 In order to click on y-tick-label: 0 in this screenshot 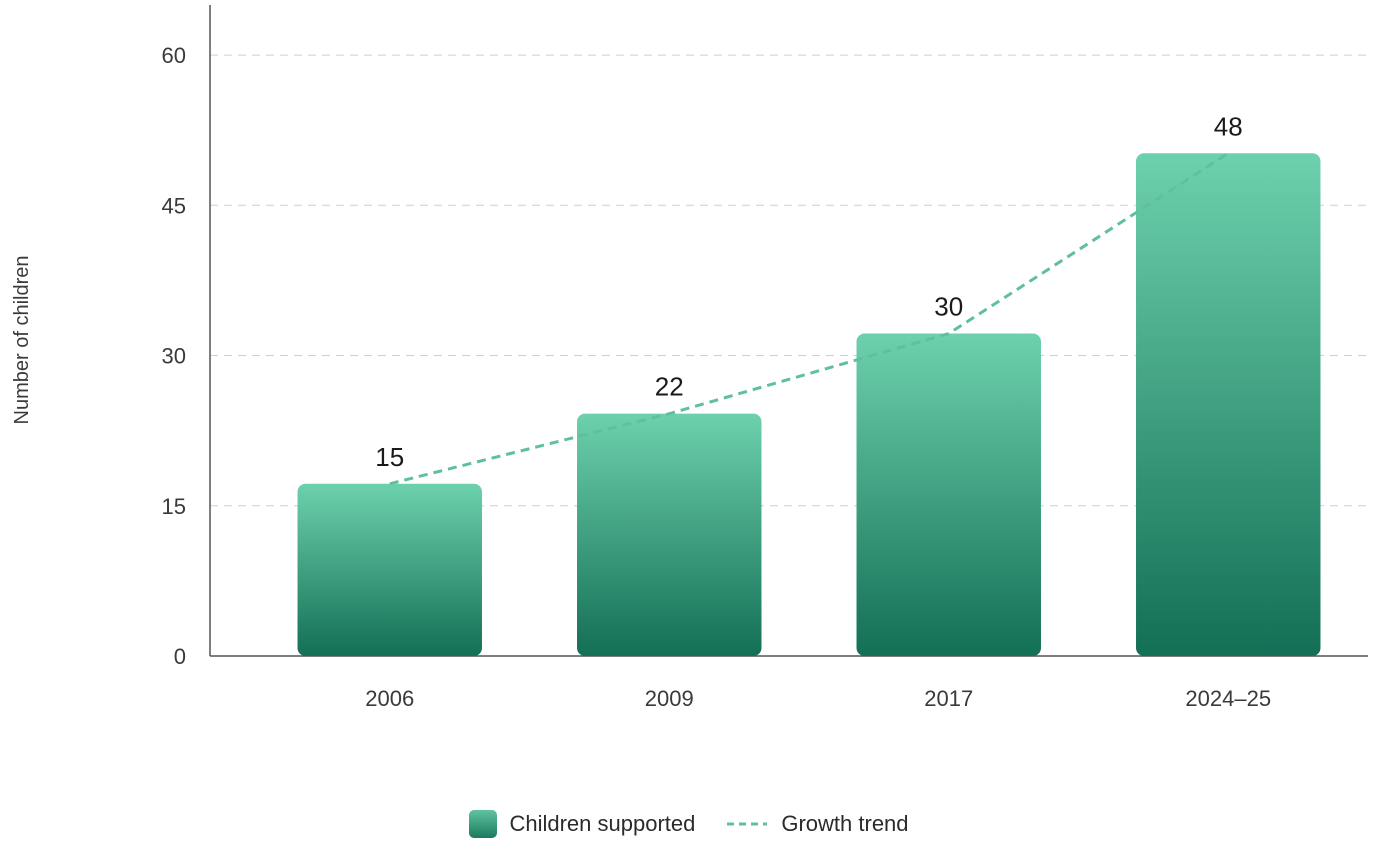, I will do `click(180, 656)`.